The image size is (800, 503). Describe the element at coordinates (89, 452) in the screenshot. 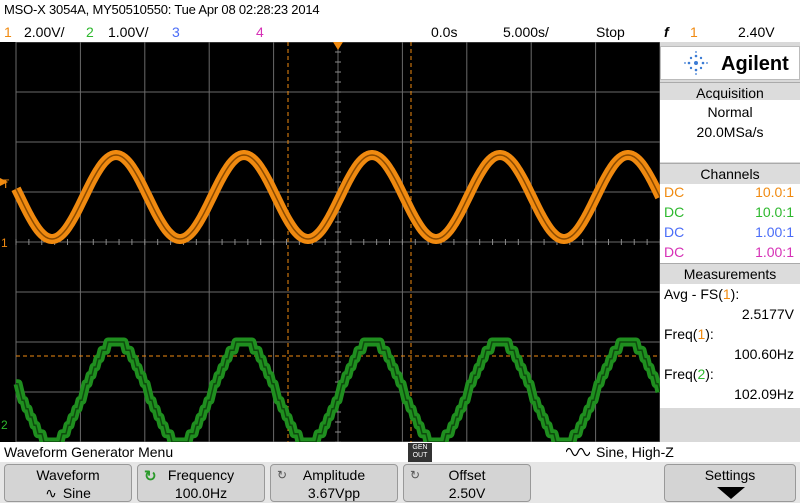

I see `menu-title: Waveform Generator Menu` at that location.